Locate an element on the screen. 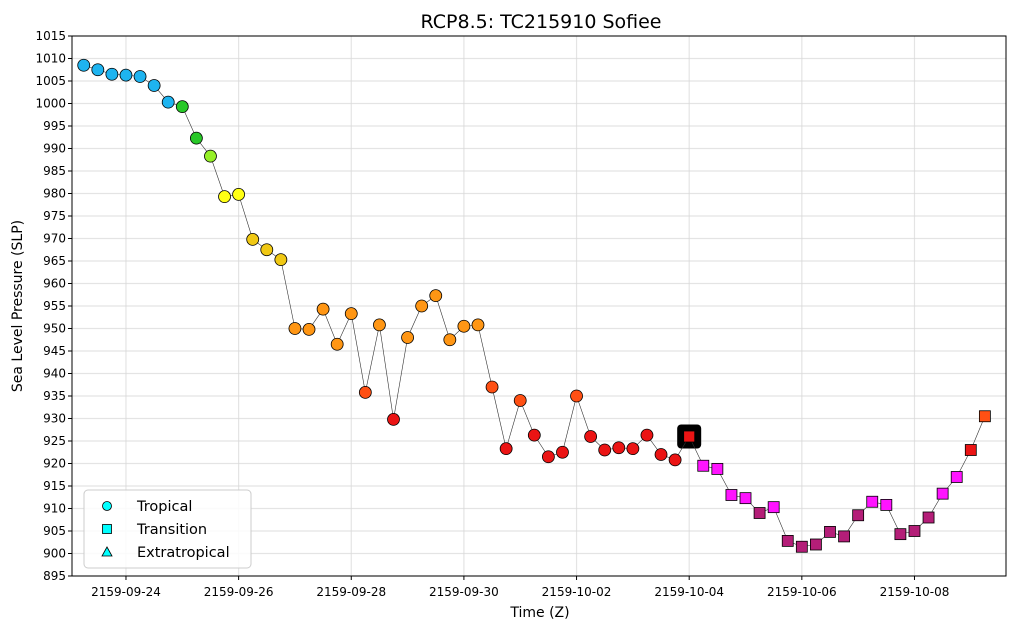 The image size is (1015, 629). y-tick-label: 1005 is located at coordinates (50, 81).